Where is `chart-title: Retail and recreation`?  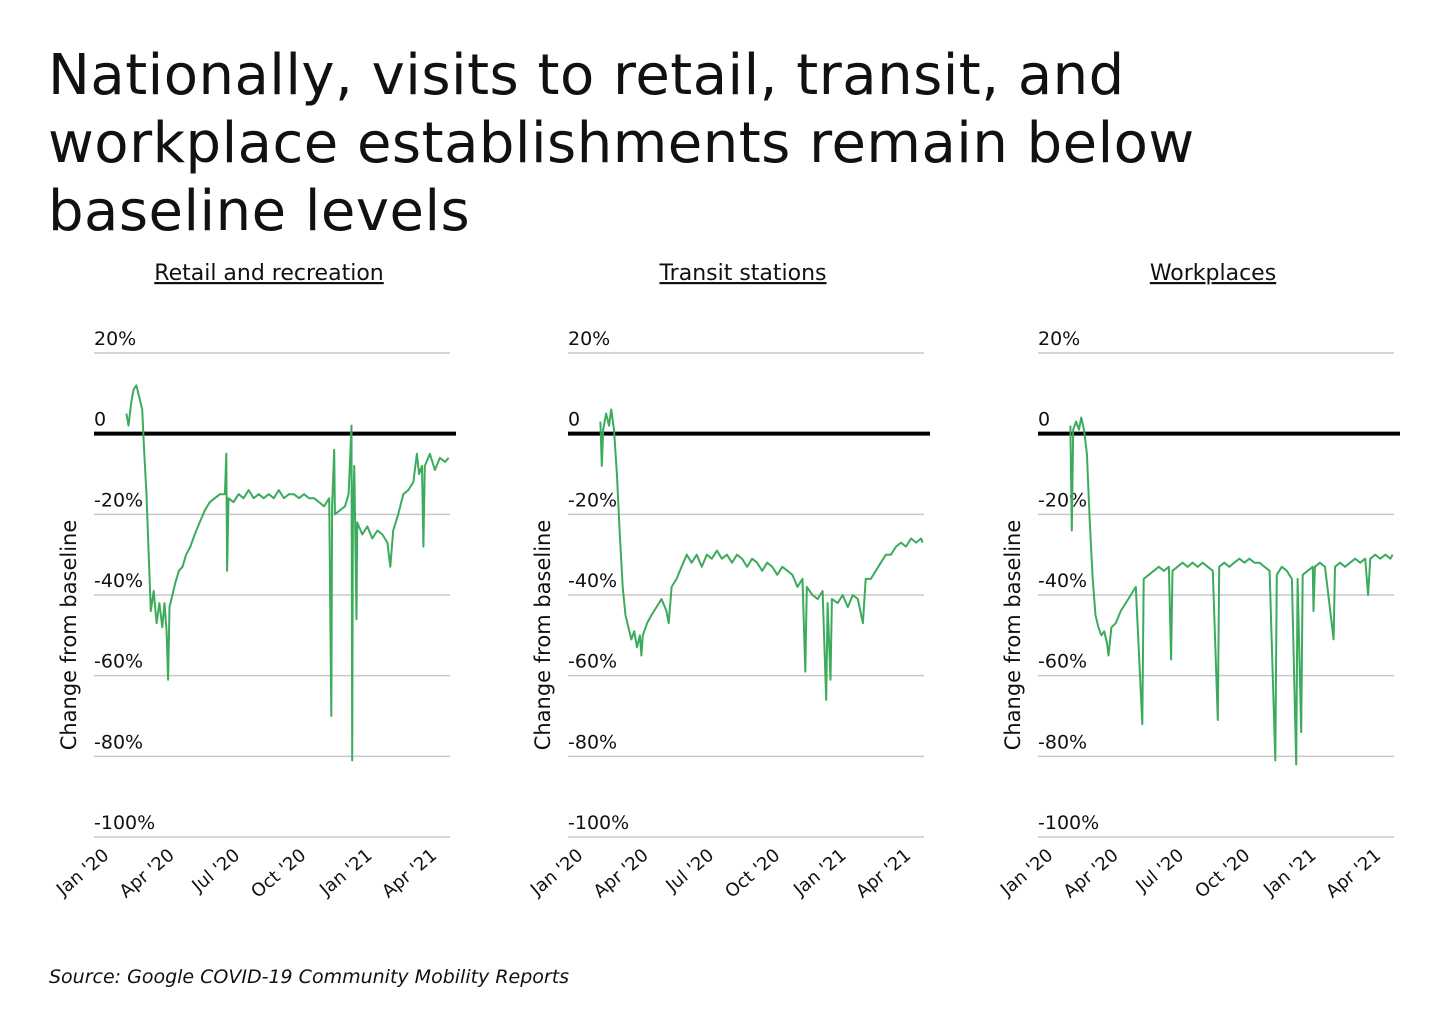 chart-title: Retail and recreation is located at coordinates (268, 273).